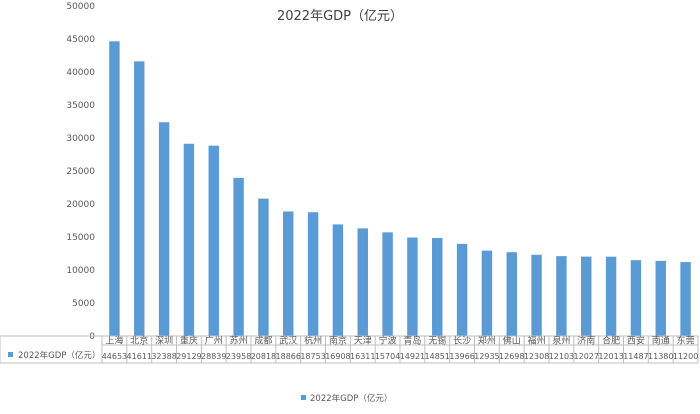 The image size is (700, 414). What do you see at coordinates (635, 356) in the screenshot?
I see `value-label: 11487` at bounding box center [635, 356].